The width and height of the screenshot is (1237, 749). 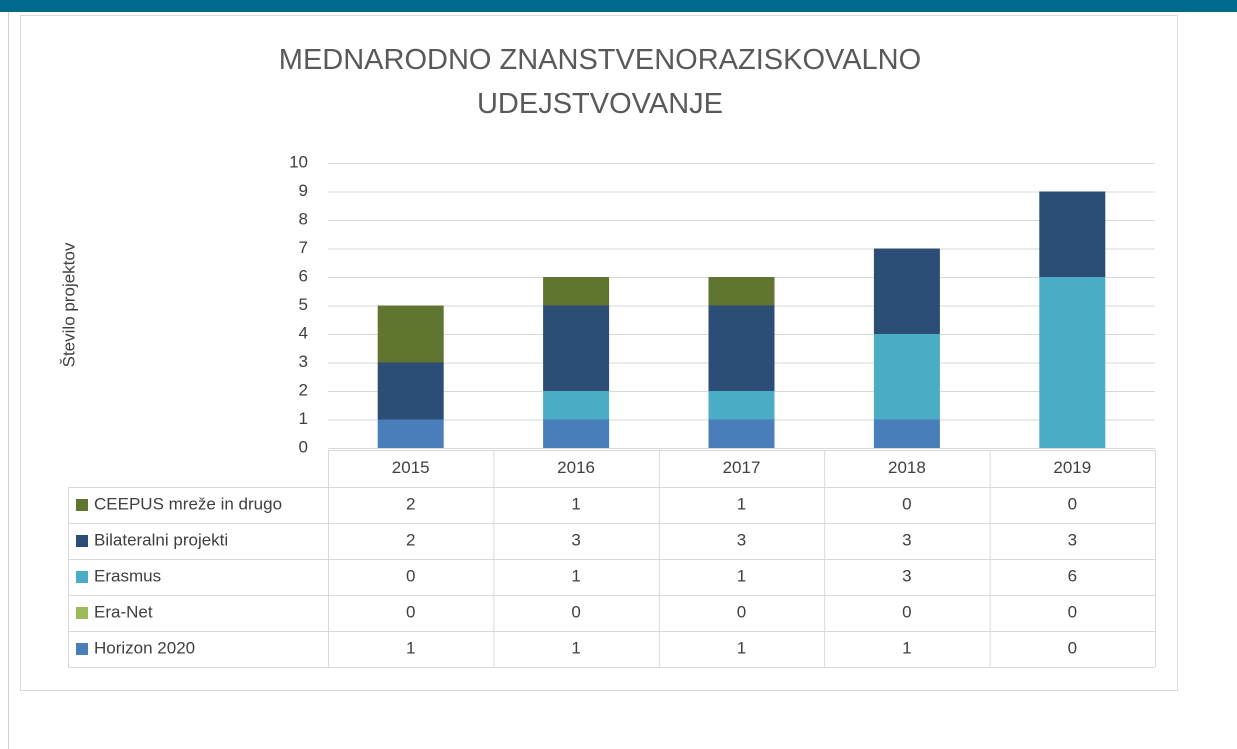 What do you see at coordinates (123, 611) in the screenshot?
I see `legend-label: Era-Net` at bounding box center [123, 611].